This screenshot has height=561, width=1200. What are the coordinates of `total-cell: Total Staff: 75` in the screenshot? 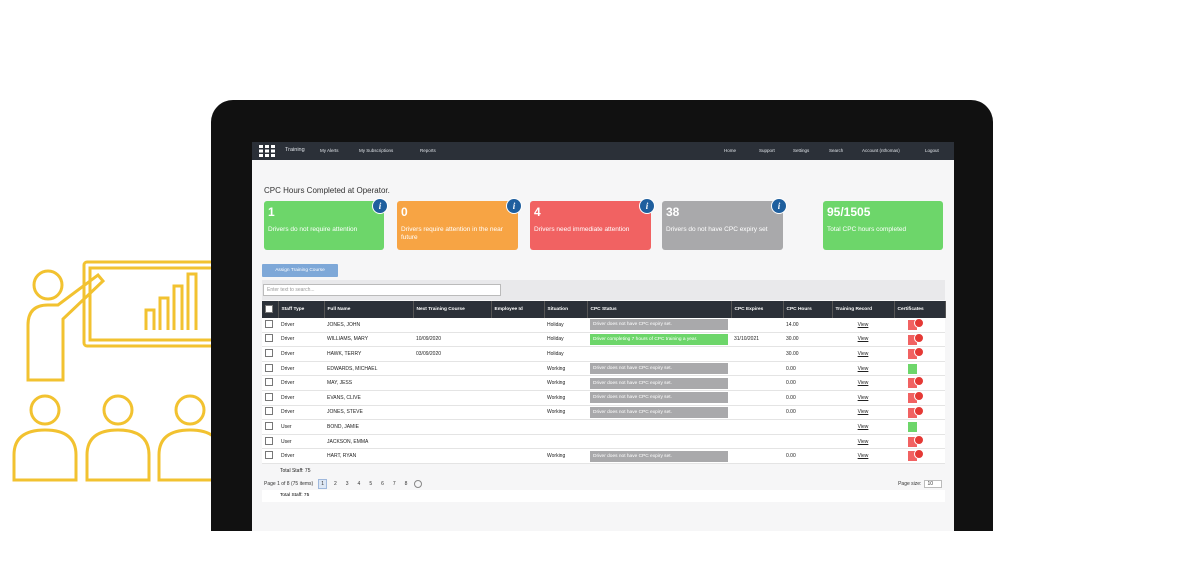 It's located at (603, 470).